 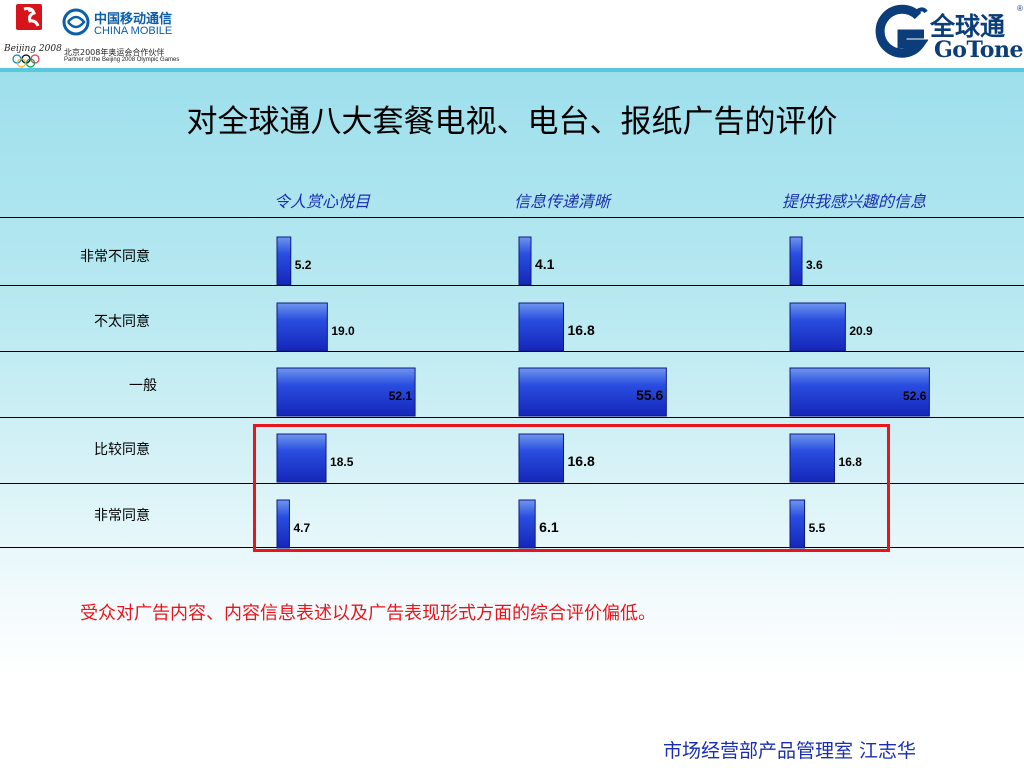 I want to click on header-bar, so click(x=512, y=34).